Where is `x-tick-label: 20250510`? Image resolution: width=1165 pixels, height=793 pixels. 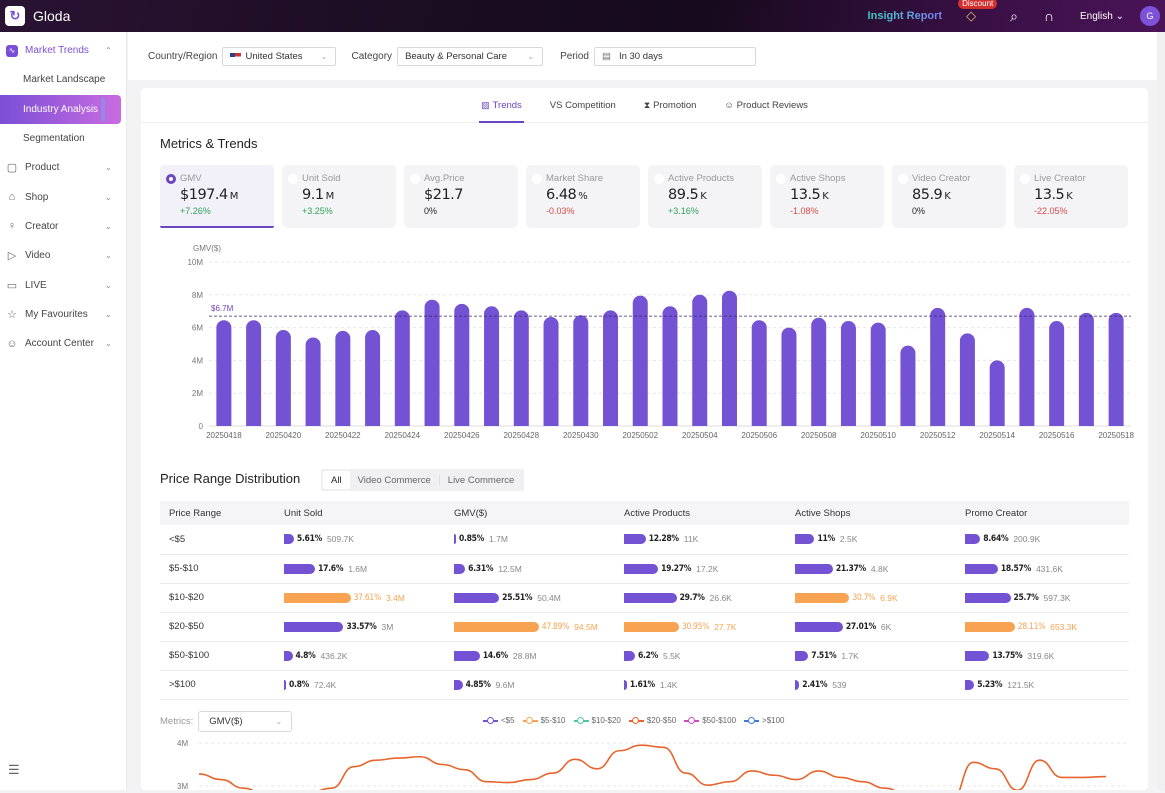 x-tick-label: 20250510 is located at coordinates (878, 435).